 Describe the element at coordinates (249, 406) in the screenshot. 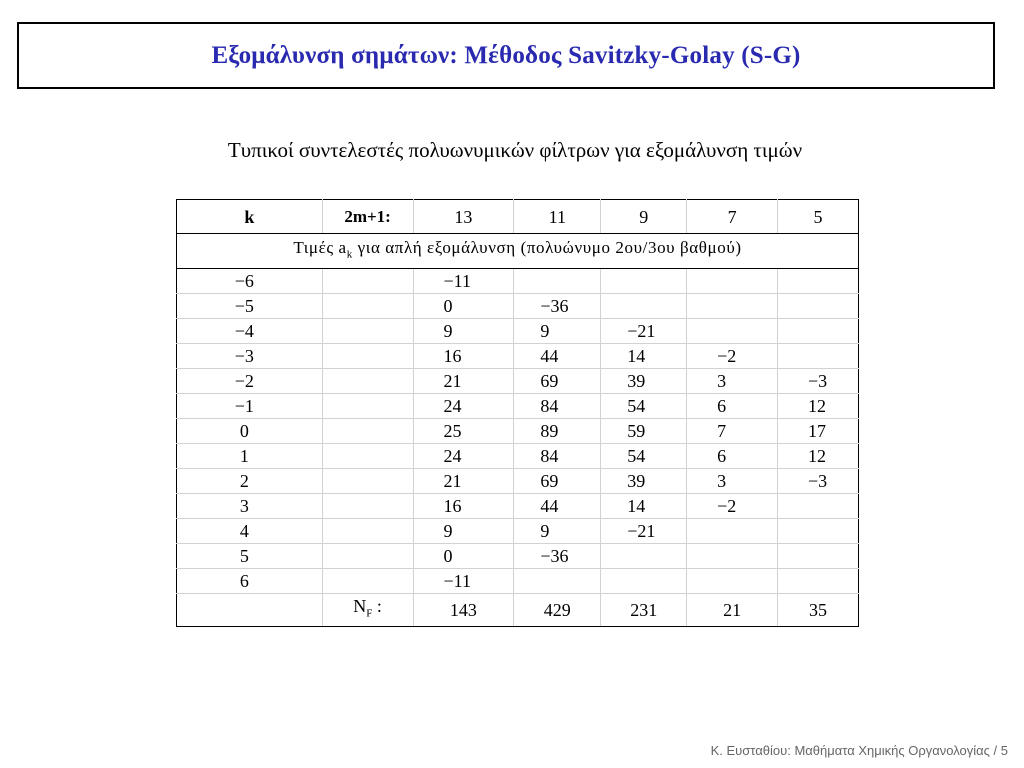

I see `row-k-value: −1` at that location.